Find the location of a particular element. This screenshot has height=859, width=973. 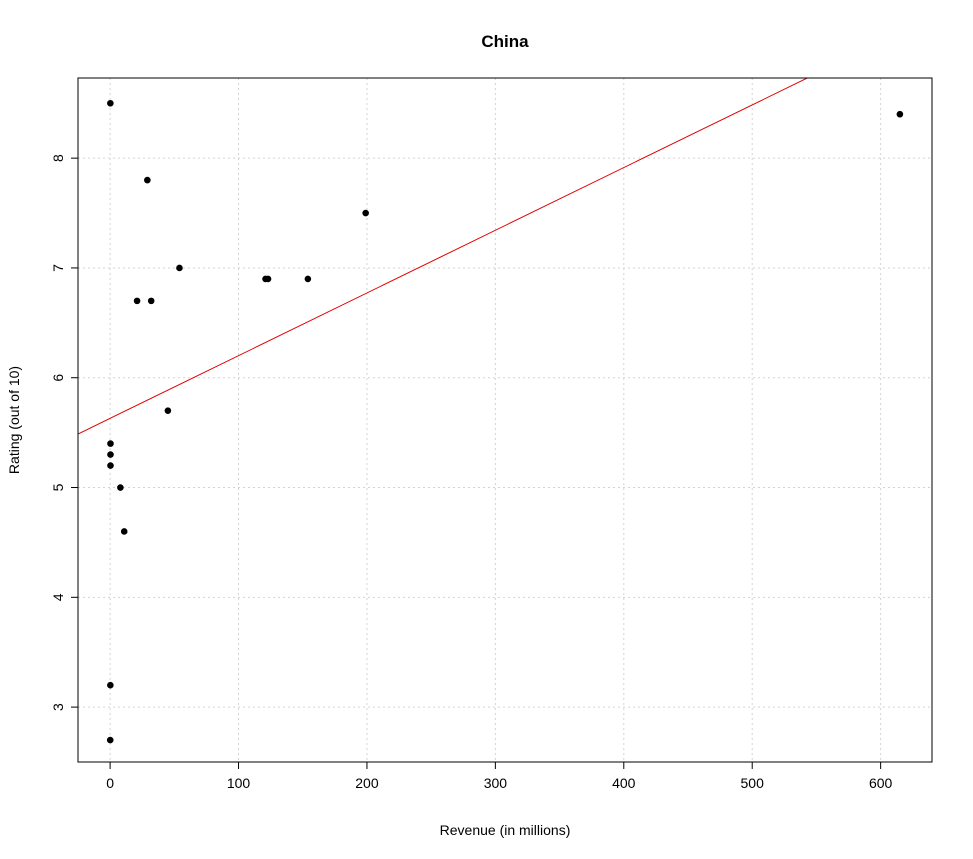

y-tick-label: 6 is located at coordinates (58, 378).